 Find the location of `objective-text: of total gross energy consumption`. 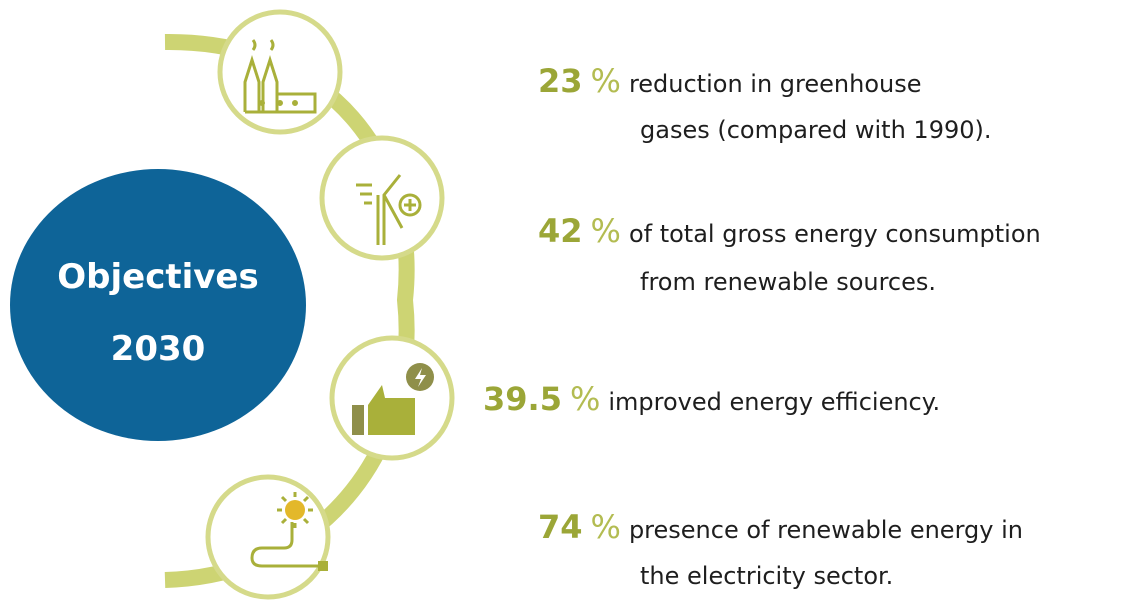

objective-text: of total gross energy consumption is located at coordinates (835, 234).